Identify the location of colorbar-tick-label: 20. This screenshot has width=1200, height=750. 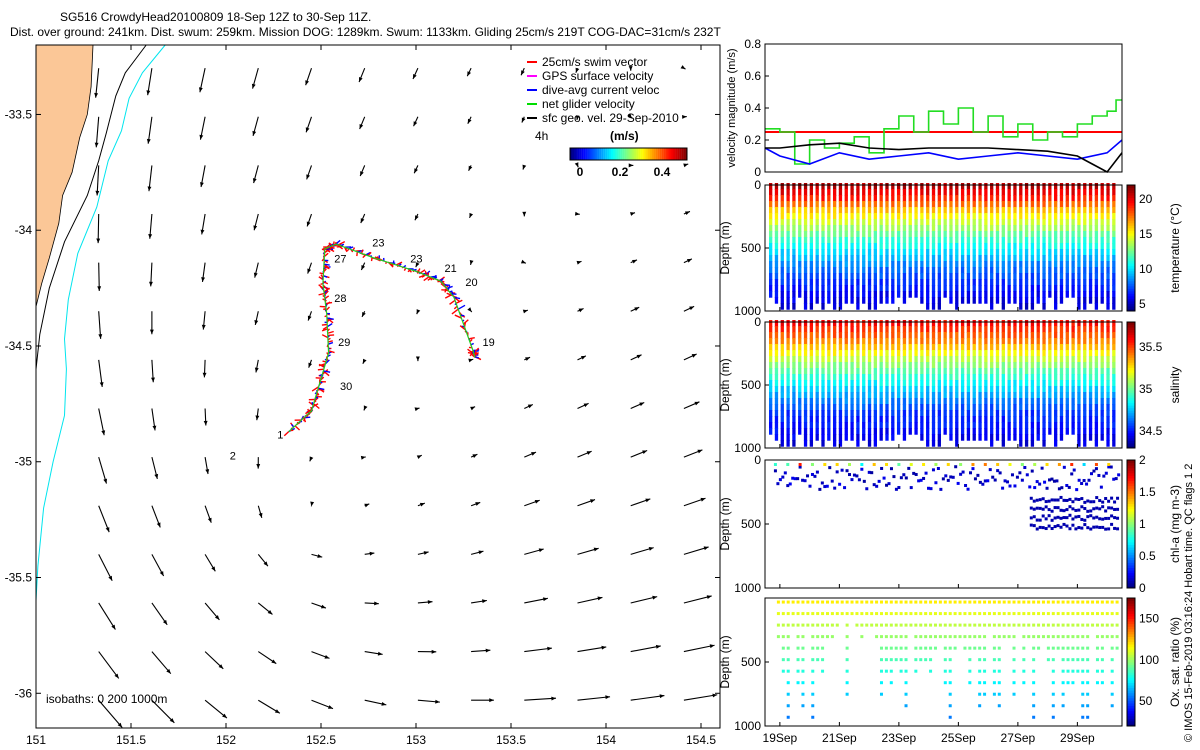
(1146, 199).